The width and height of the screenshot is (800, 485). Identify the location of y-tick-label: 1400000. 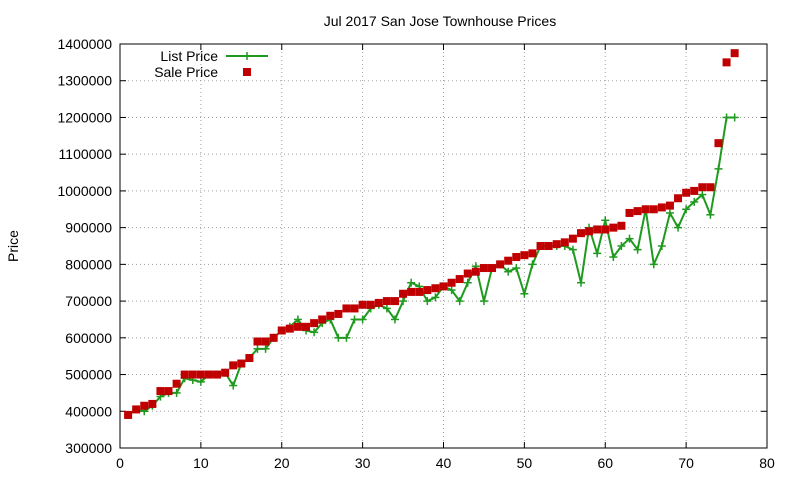
(84, 44).